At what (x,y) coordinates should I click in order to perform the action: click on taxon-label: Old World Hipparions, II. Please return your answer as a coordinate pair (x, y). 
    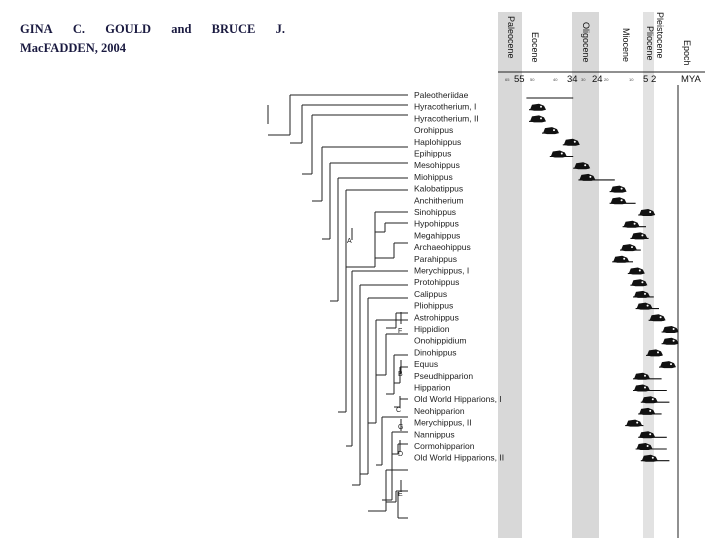
    Looking at the image, I should click on (459, 458).